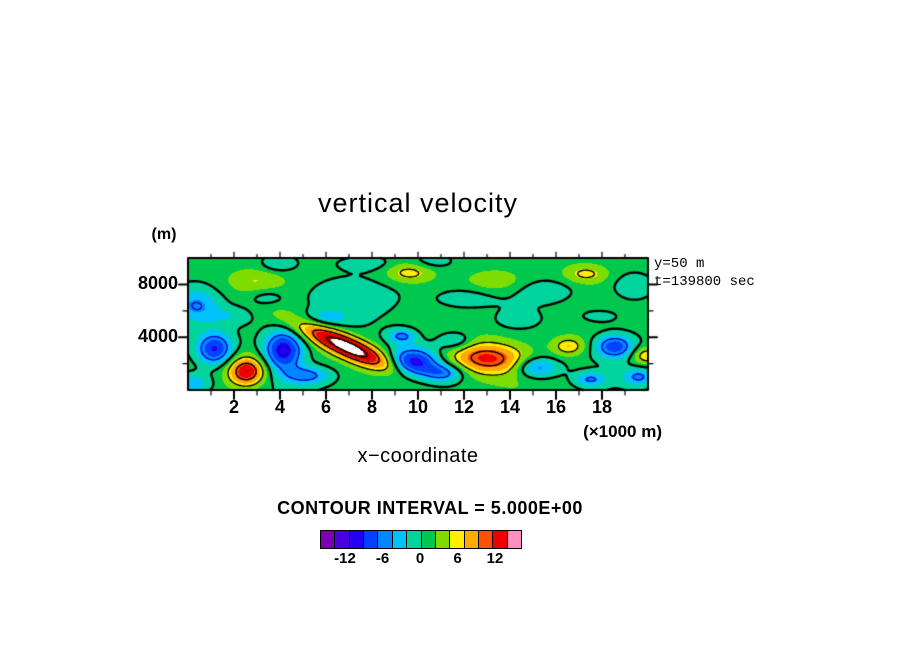  Describe the element at coordinates (602, 407) in the screenshot. I see `x-tick-label: 18` at that location.